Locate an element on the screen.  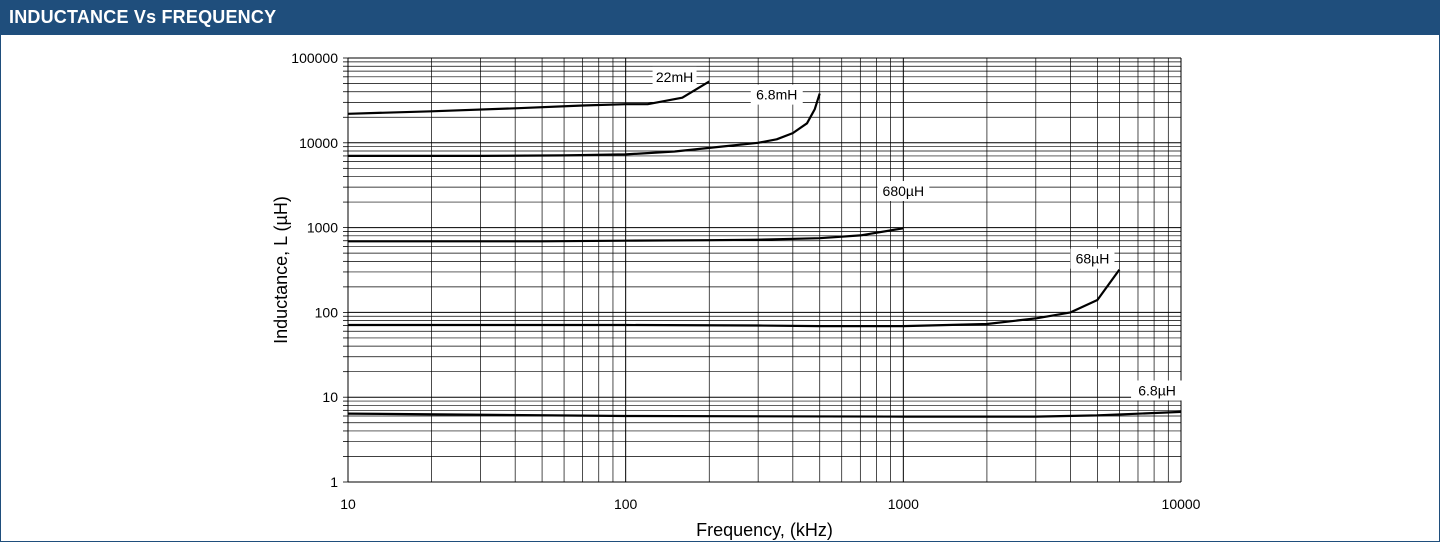
y-tick-label: 100000 is located at coordinates (314, 58).